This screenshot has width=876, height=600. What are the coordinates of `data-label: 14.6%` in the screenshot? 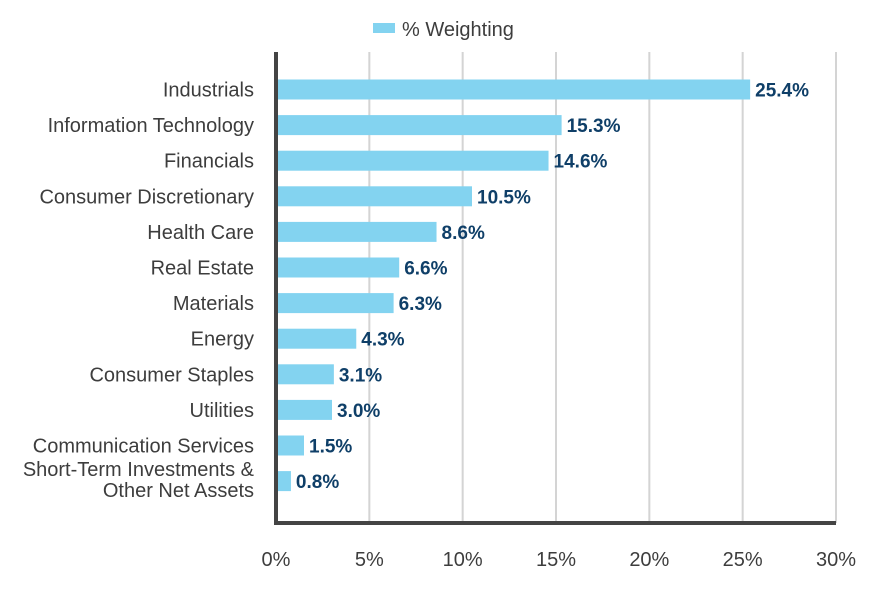 It's located at (581, 162).